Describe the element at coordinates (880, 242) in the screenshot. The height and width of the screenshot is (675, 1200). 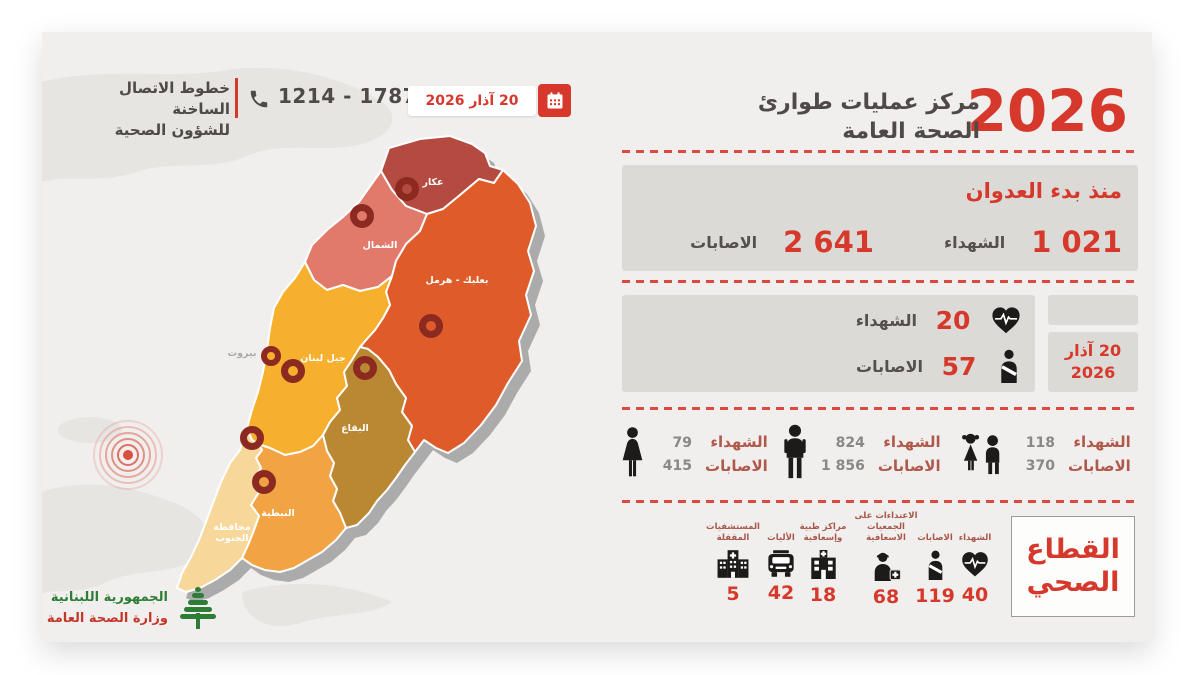
I see `since-panel-stats: 1 021 الشهداء 2 641 الاصابات` at that location.